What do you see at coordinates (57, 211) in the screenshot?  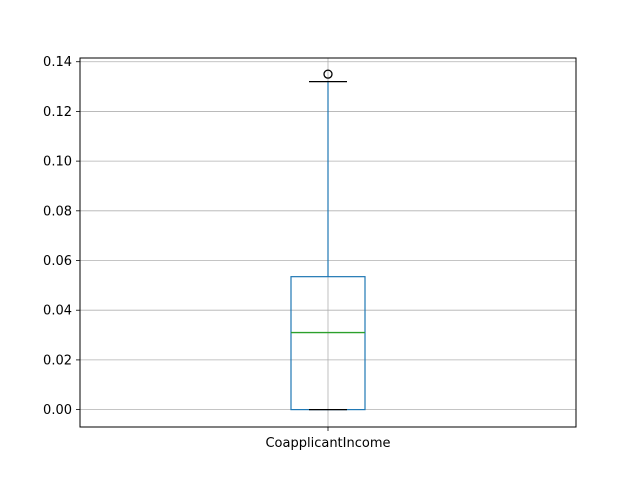 I see `y-tick-label: 0.08` at bounding box center [57, 211].